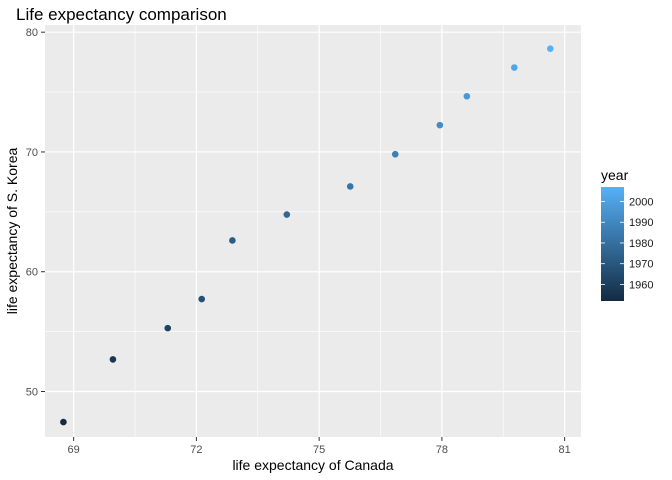 Image resolution: width=672 pixels, height=480 pixels. What do you see at coordinates (612, 244) in the screenshot?
I see `legend-colorbar` at bounding box center [612, 244].